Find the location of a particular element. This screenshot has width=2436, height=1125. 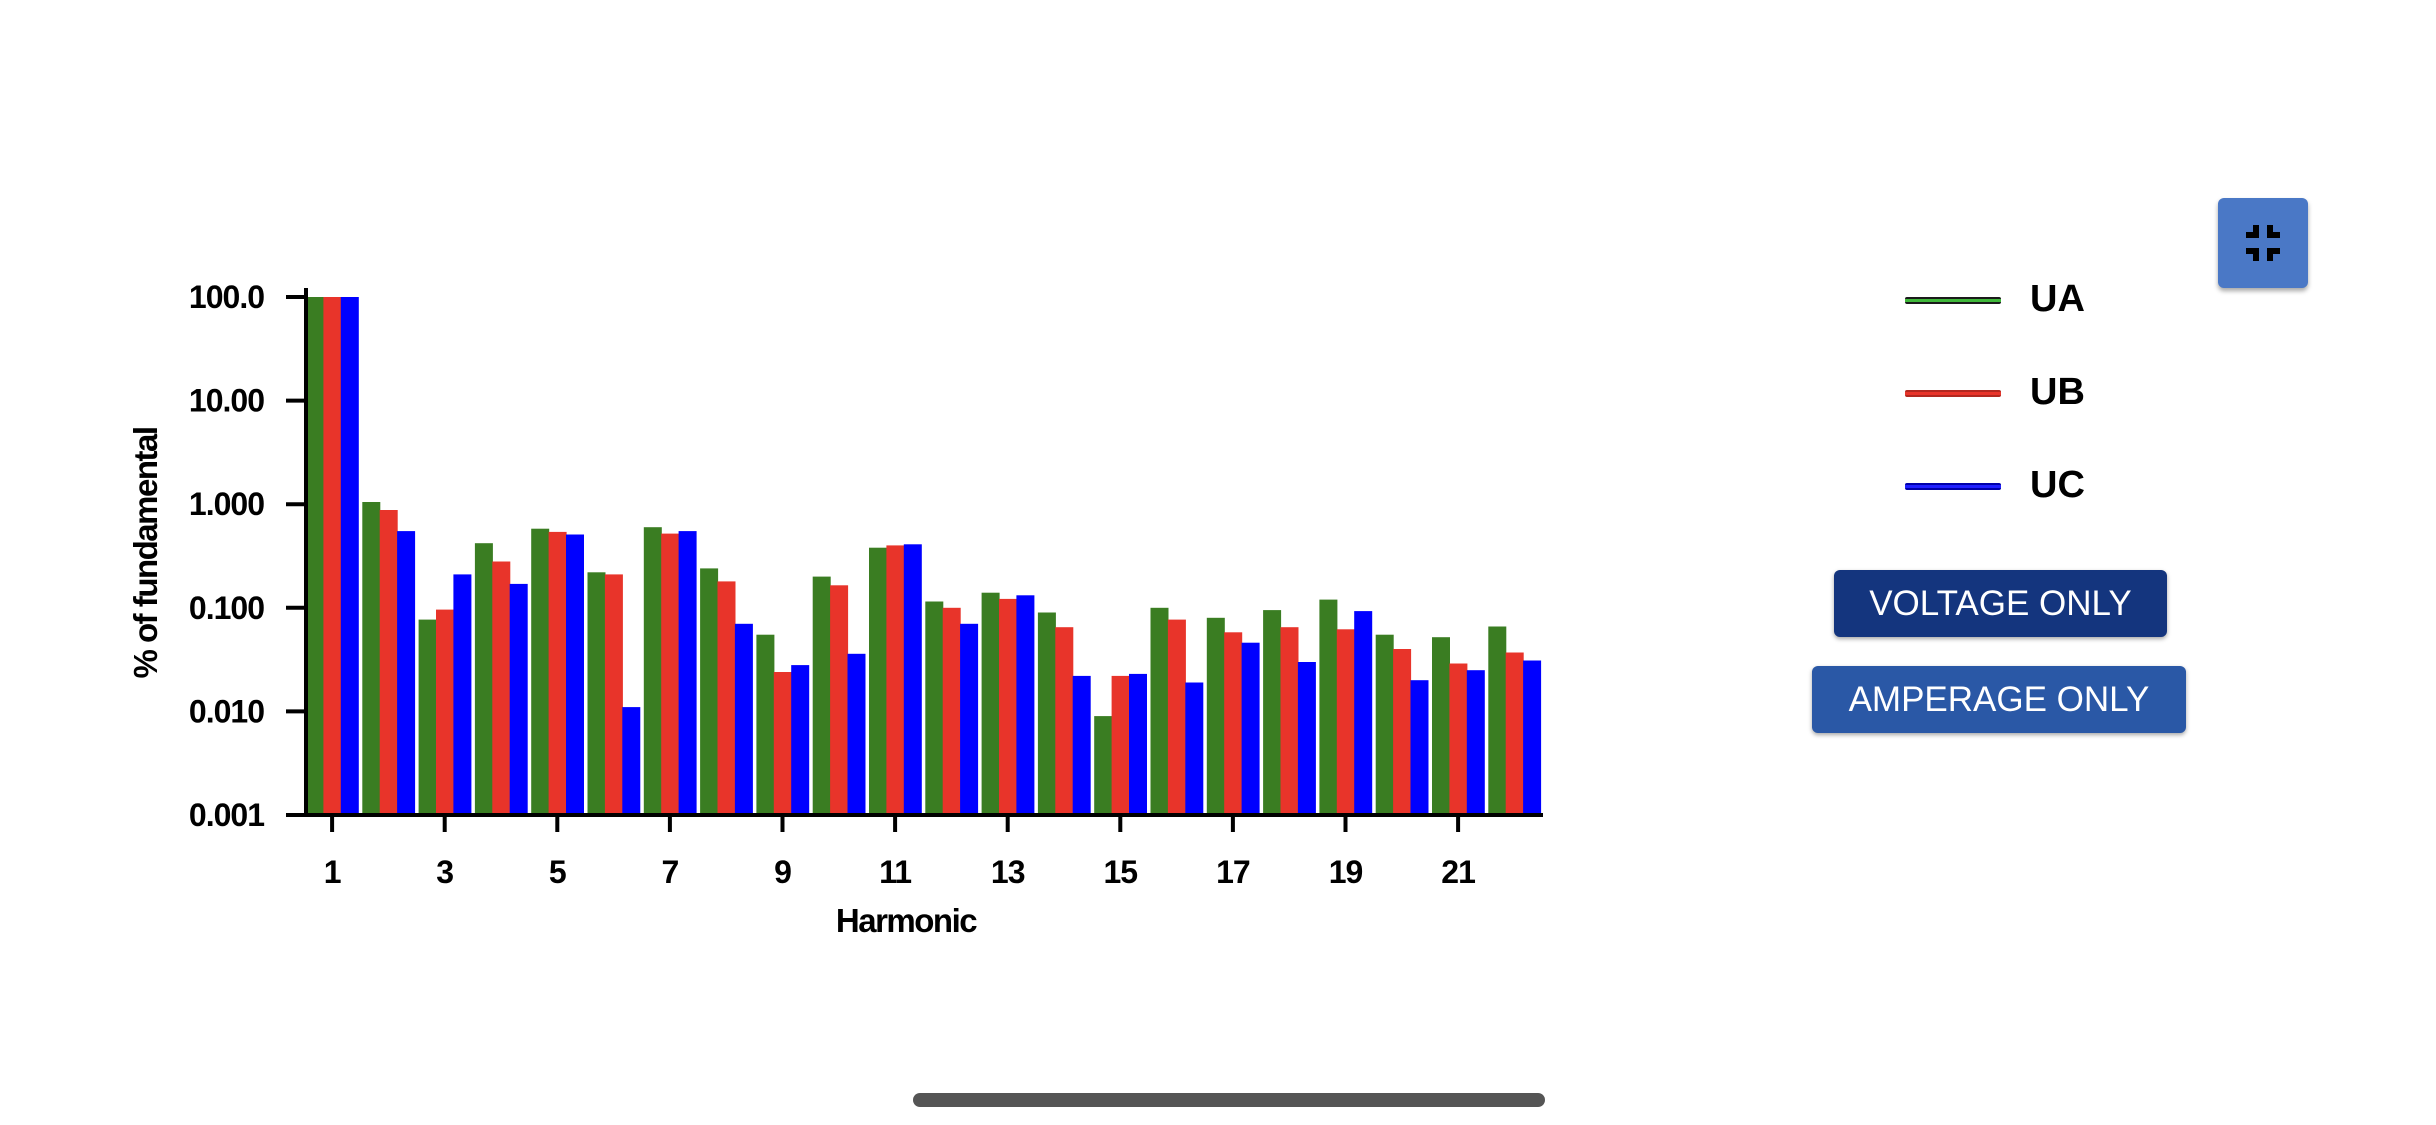

bar-ub-h7 is located at coordinates (670, 674).